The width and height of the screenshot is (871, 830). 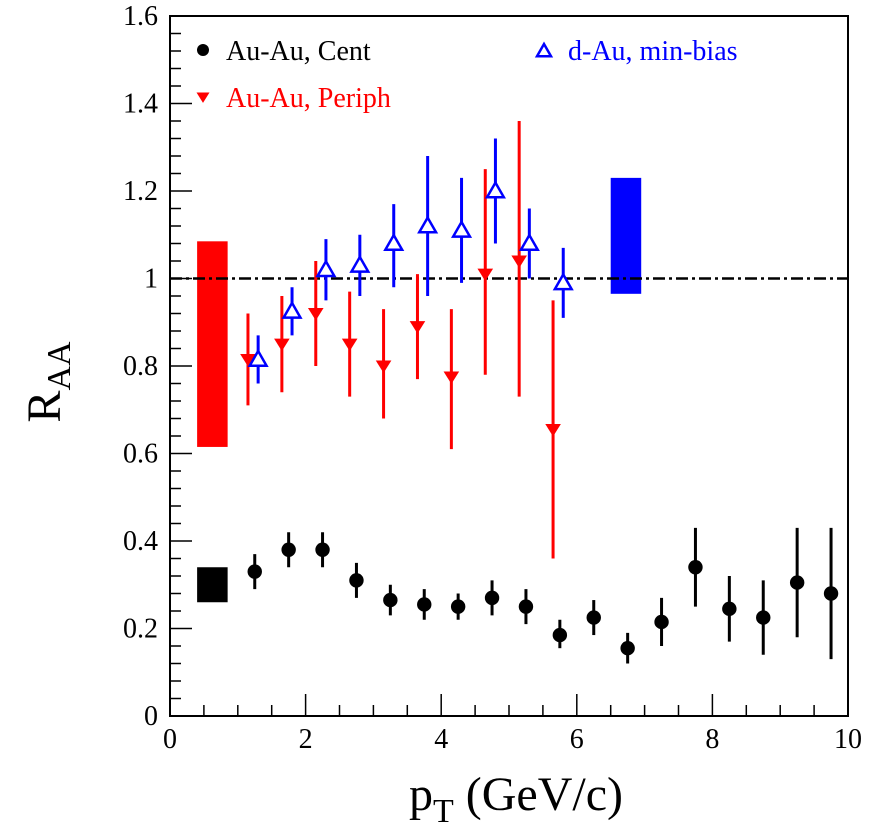 What do you see at coordinates (306, 739) in the screenshot?
I see `x-tick-label: 2` at bounding box center [306, 739].